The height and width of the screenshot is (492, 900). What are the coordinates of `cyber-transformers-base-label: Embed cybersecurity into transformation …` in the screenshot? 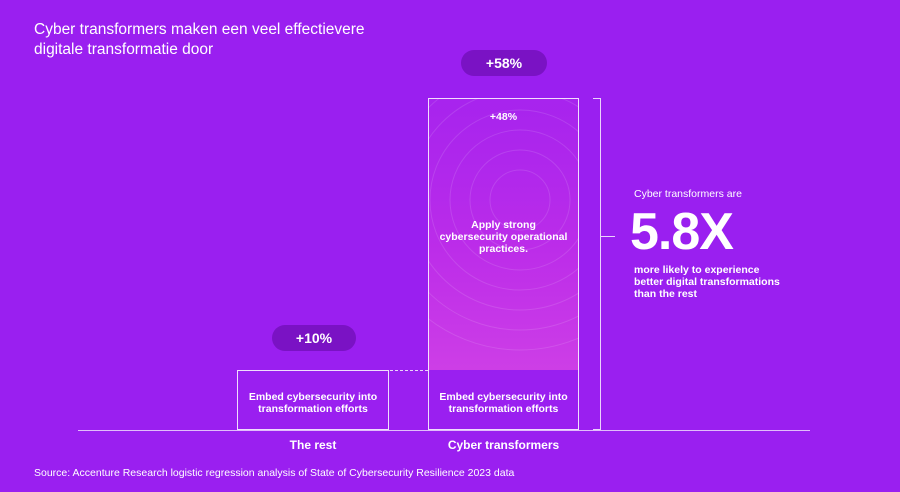 It's located at (503, 403).